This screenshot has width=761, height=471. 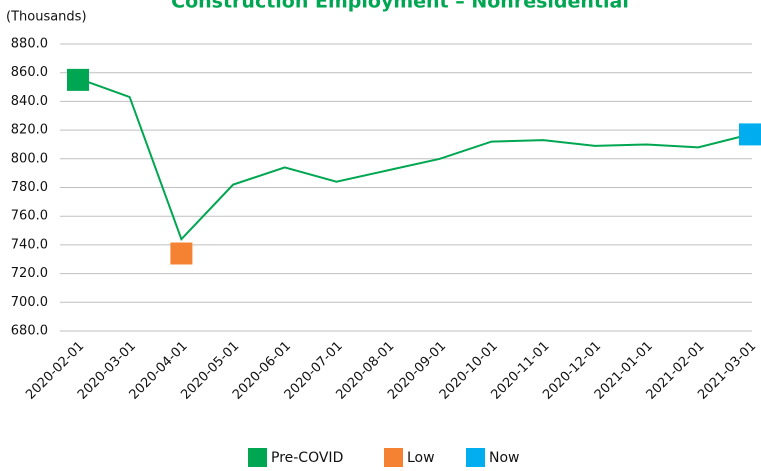 I want to click on y-tick-label: 840.0, so click(x=29, y=101).